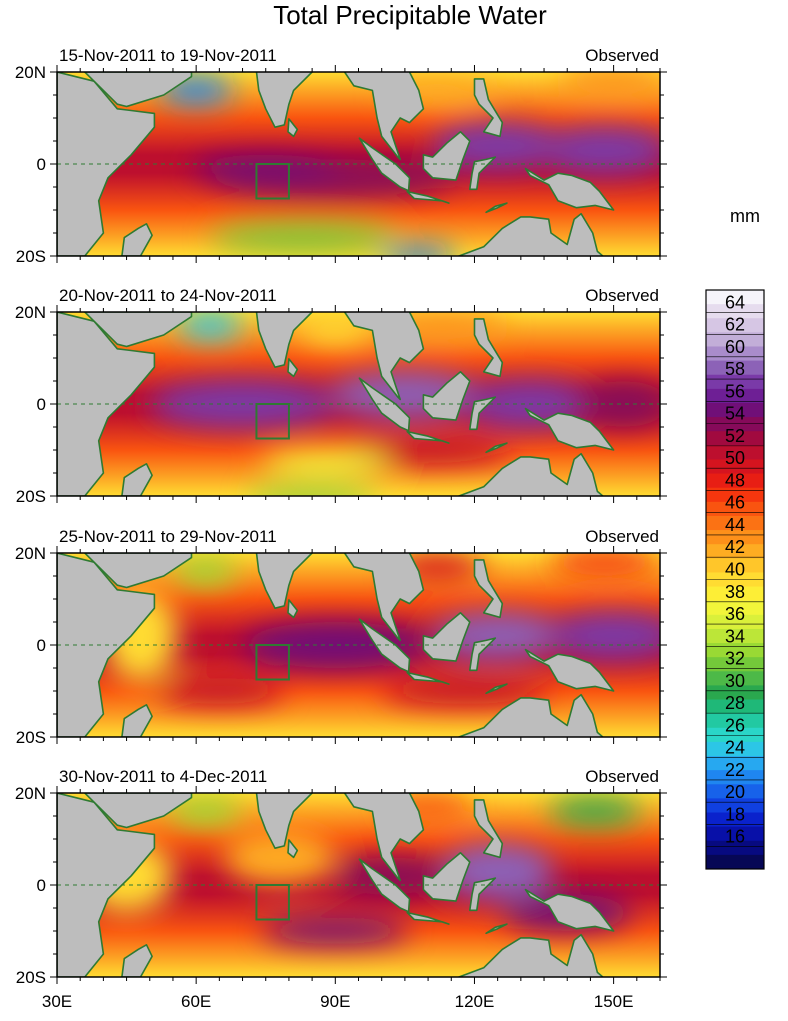 The height and width of the screenshot is (1021, 788). I want to click on colorbar-label: 60, so click(735, 347).